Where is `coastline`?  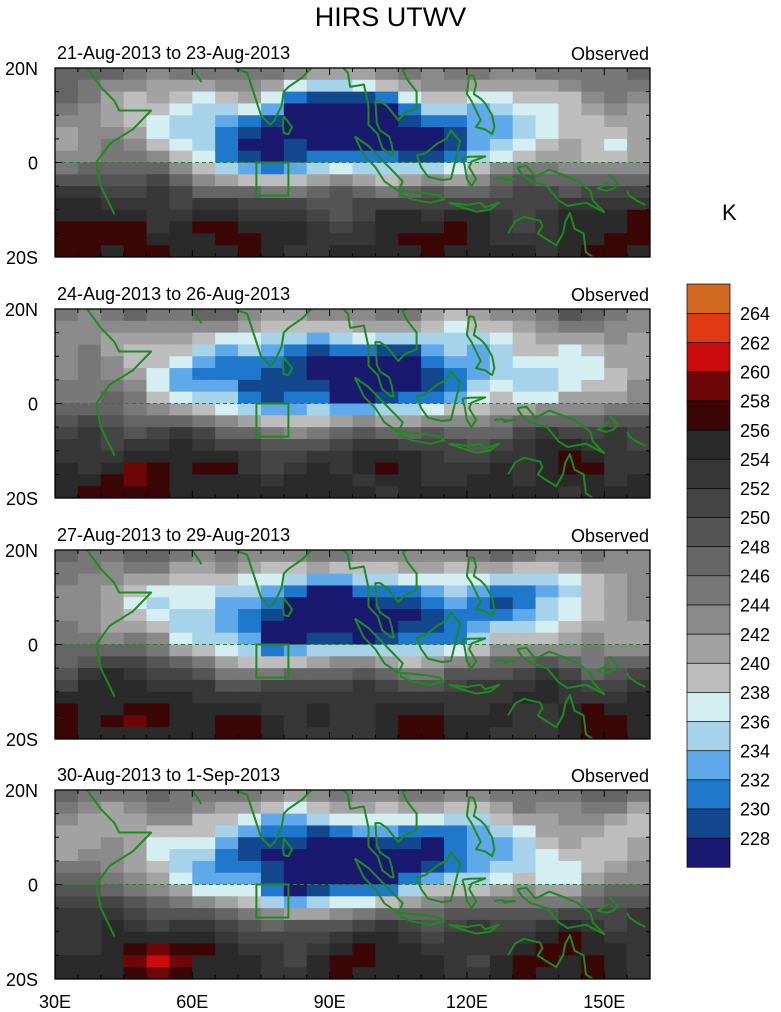 coastline is located at coordinates (474, 893).